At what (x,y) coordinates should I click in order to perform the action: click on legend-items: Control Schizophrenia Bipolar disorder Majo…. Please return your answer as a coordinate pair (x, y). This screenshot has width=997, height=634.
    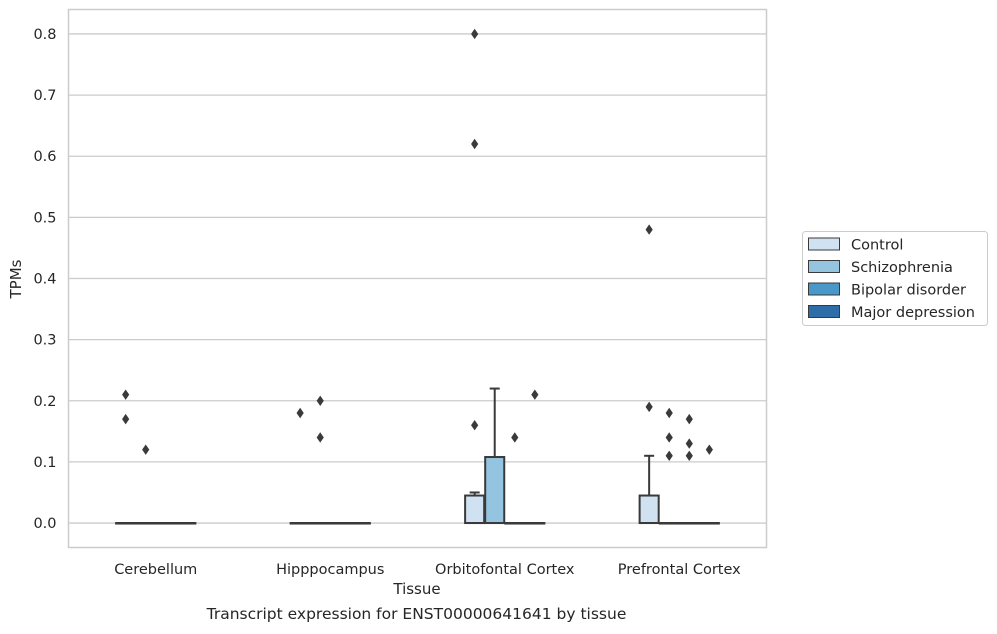
    Looking at the image, I should click on (891, 279).